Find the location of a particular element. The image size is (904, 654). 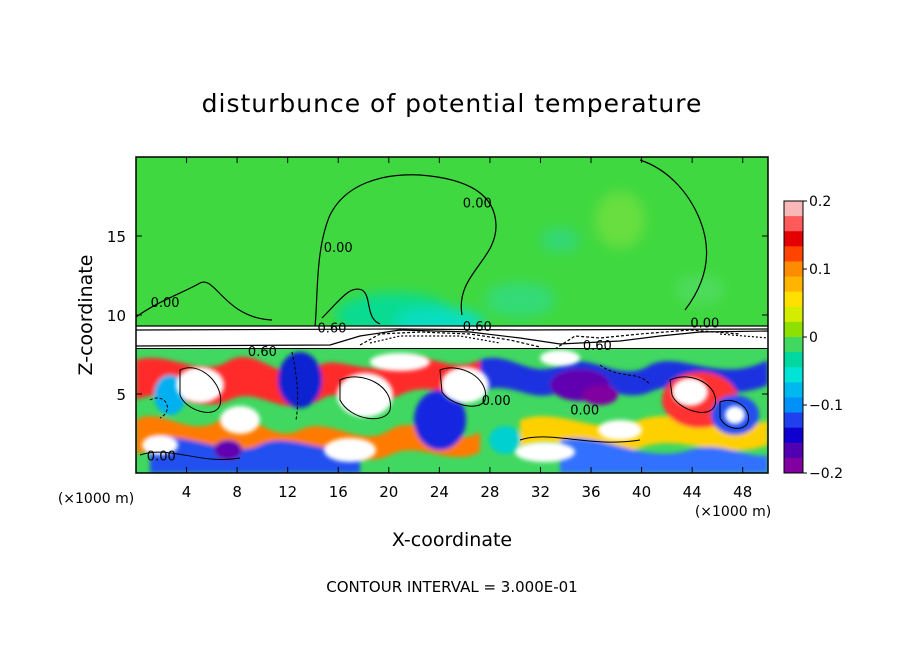

lower-field is located at coordinates (452, 411).